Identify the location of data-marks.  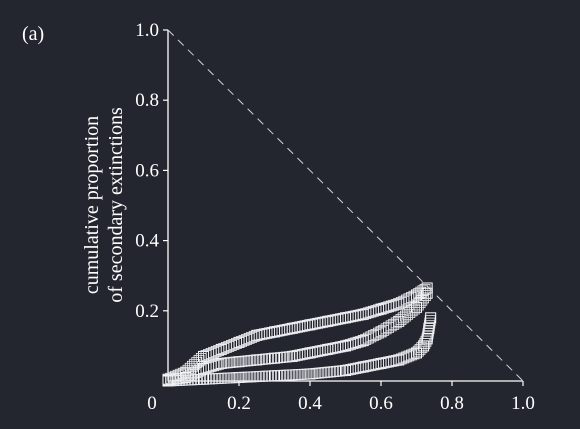
(299, 334).